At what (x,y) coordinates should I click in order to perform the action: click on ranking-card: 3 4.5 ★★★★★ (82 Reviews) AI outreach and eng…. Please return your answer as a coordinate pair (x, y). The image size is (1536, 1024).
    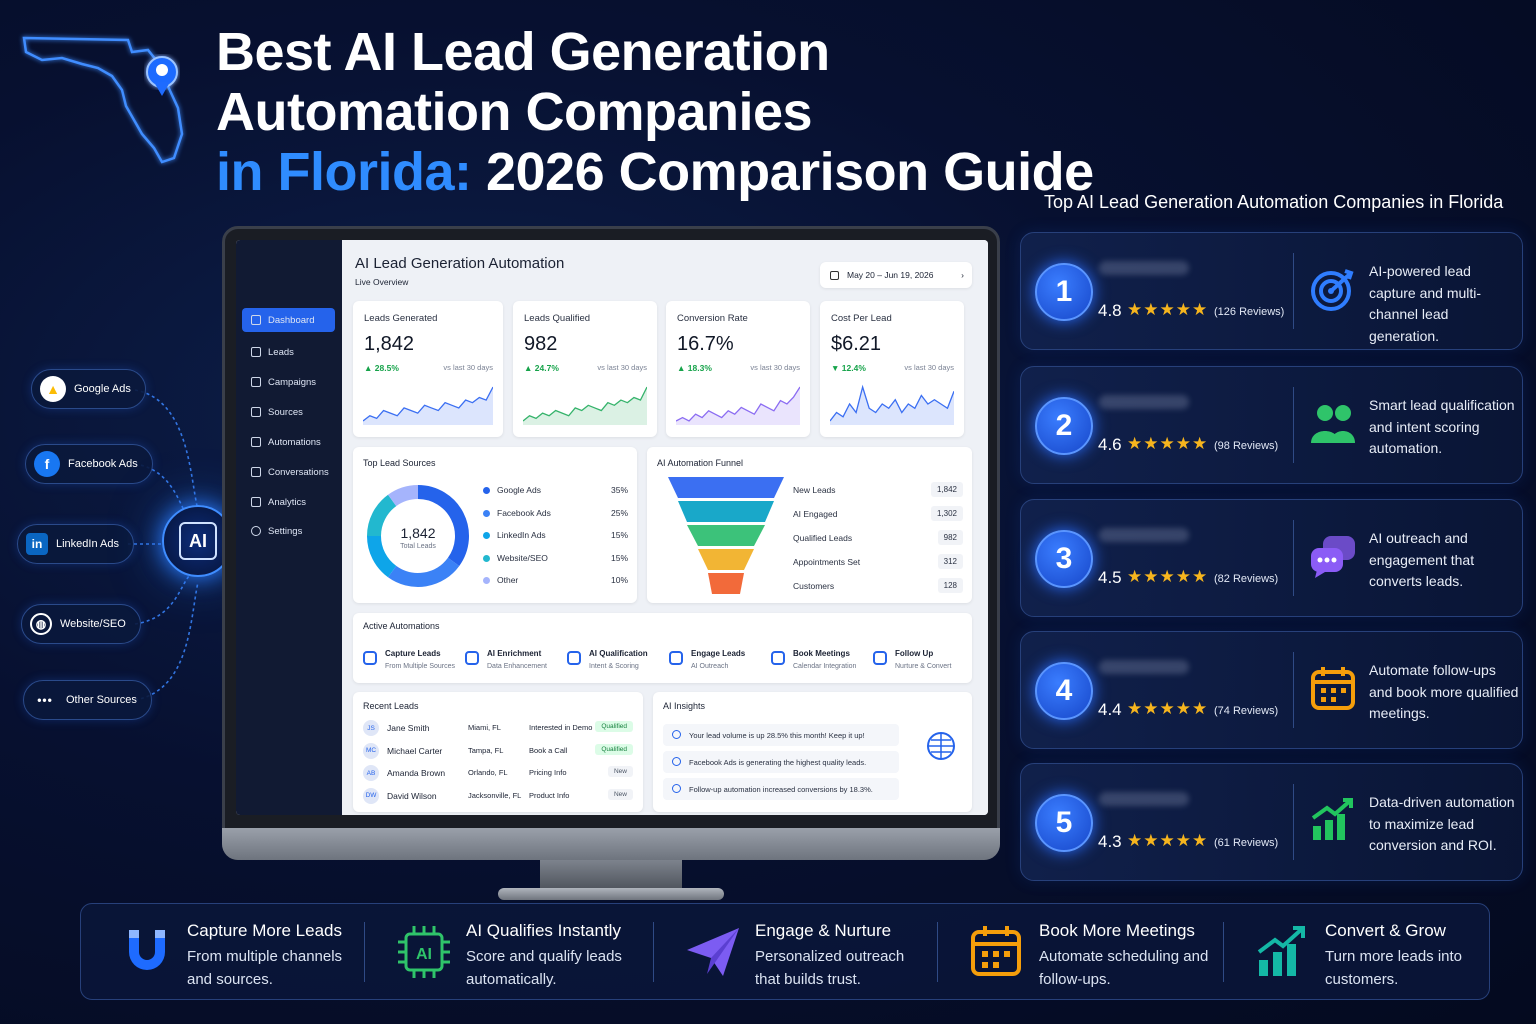
    Looking at the image, I should click on (1271, 558).